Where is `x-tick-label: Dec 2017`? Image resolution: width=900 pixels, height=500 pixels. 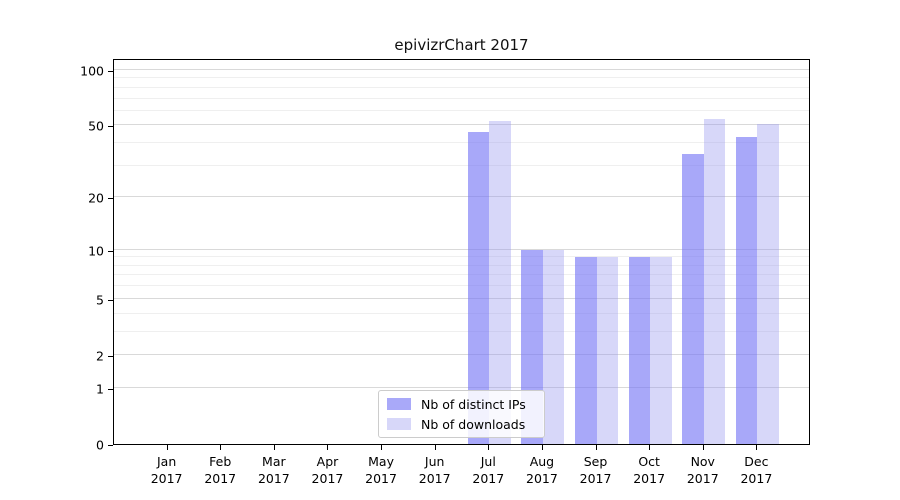
x-tick-label: Dec 2017 is located at coordinates (756, 470).